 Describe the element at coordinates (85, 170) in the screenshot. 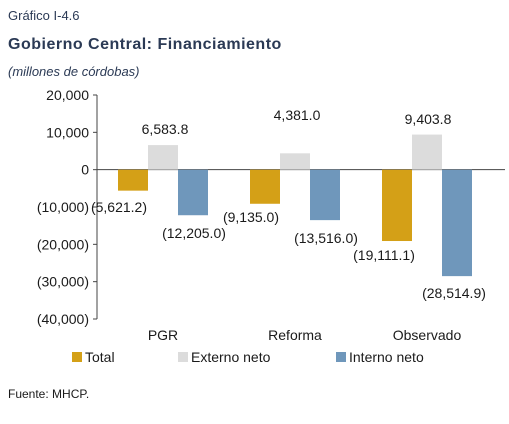

I see `y-tick-label: 0` at that location.